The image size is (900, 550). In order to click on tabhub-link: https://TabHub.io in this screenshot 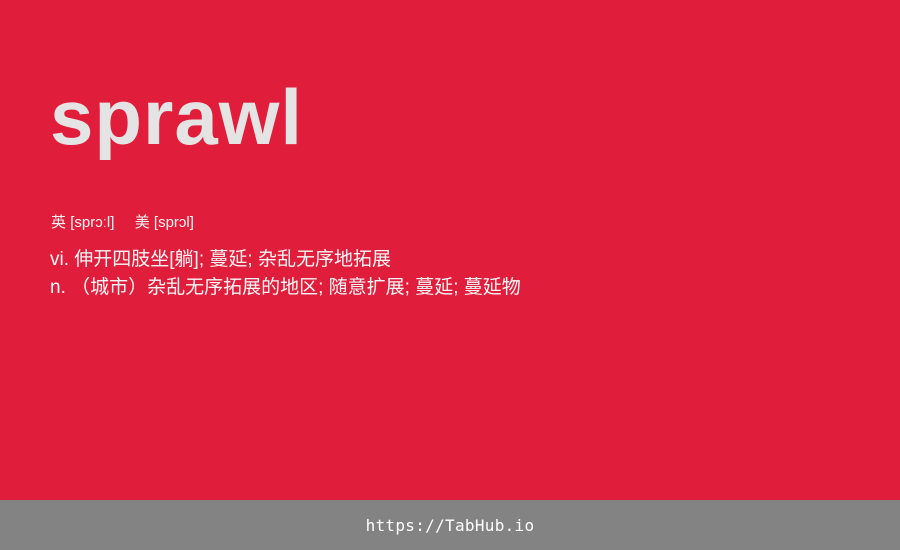, I will do `click(450, 525)`.